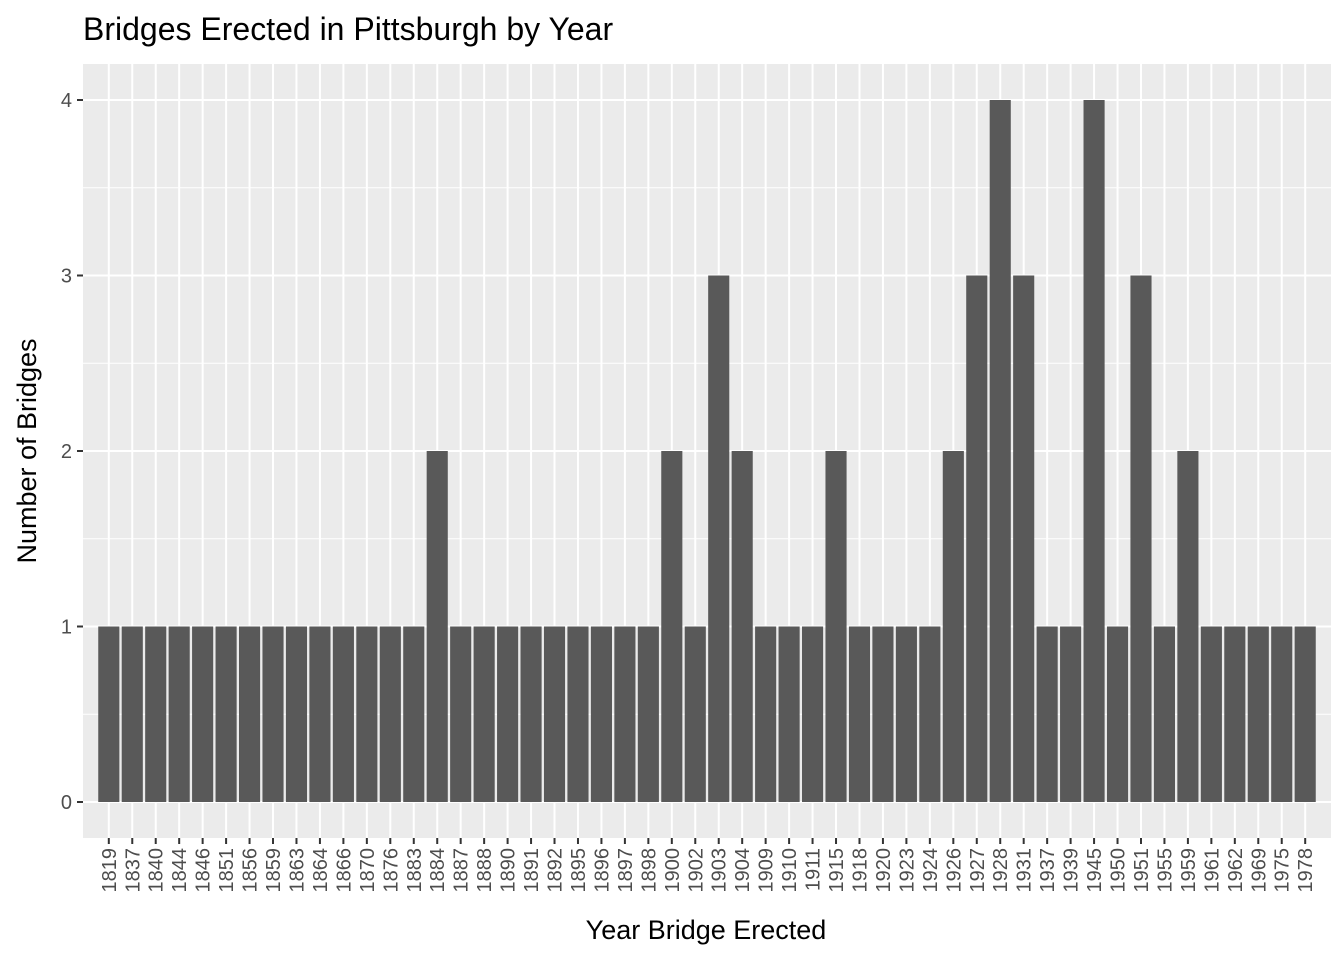  What do you see at coordinates (462, 870) in the screenshot?
I see `x-tick-label: 1887` at bounding box center [462, 870].